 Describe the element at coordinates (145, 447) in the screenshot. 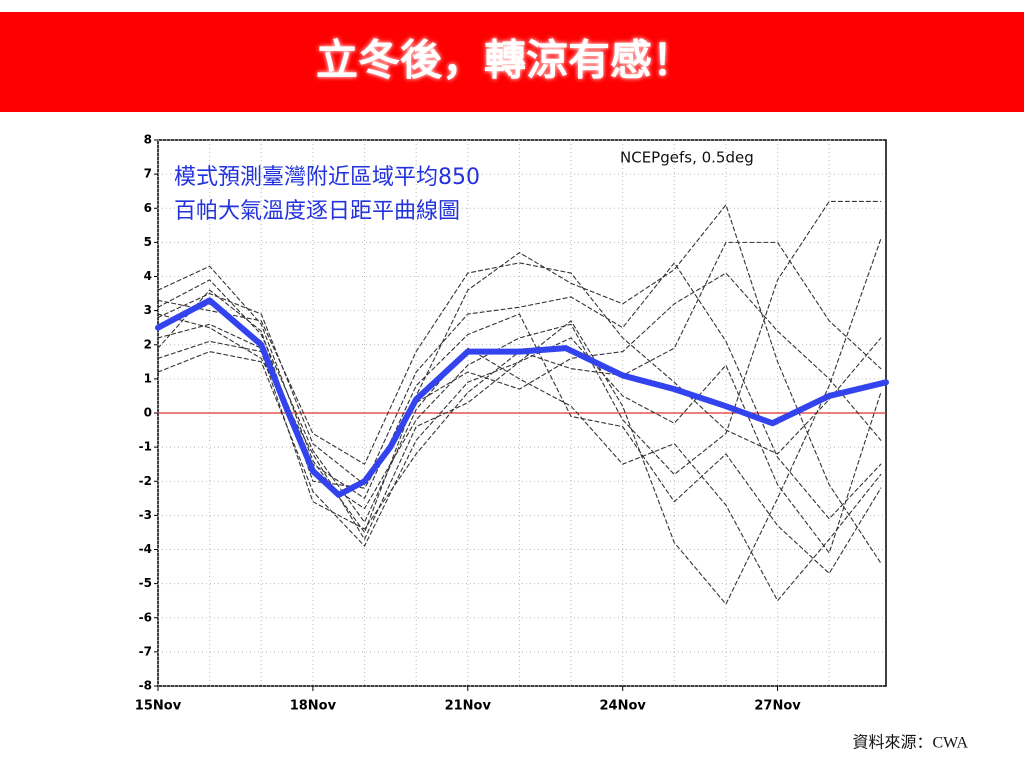

I see `y-tick-label: -1` at that location.